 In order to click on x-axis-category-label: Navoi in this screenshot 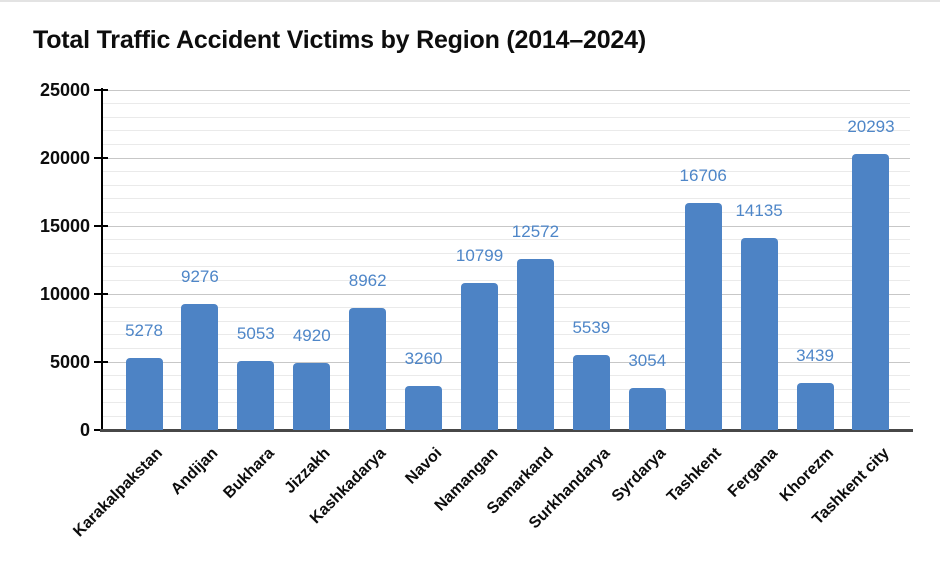, I will do `click(424, 466)`.